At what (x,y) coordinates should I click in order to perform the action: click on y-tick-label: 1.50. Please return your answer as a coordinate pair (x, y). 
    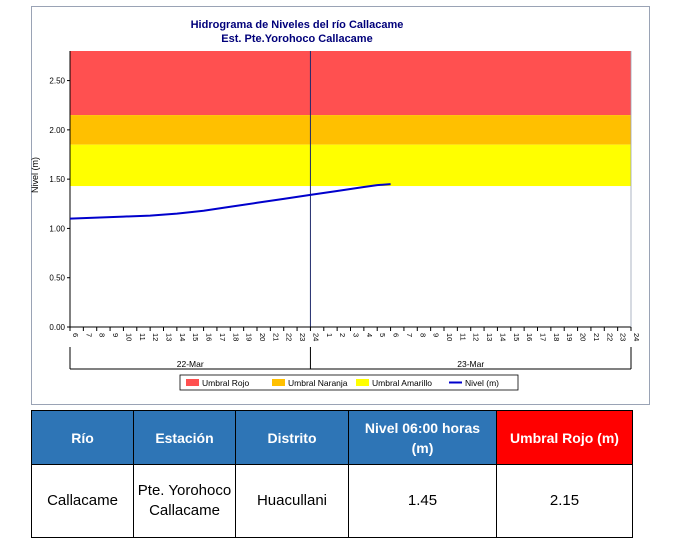
    Looking at the image, I should click on (57, 179).